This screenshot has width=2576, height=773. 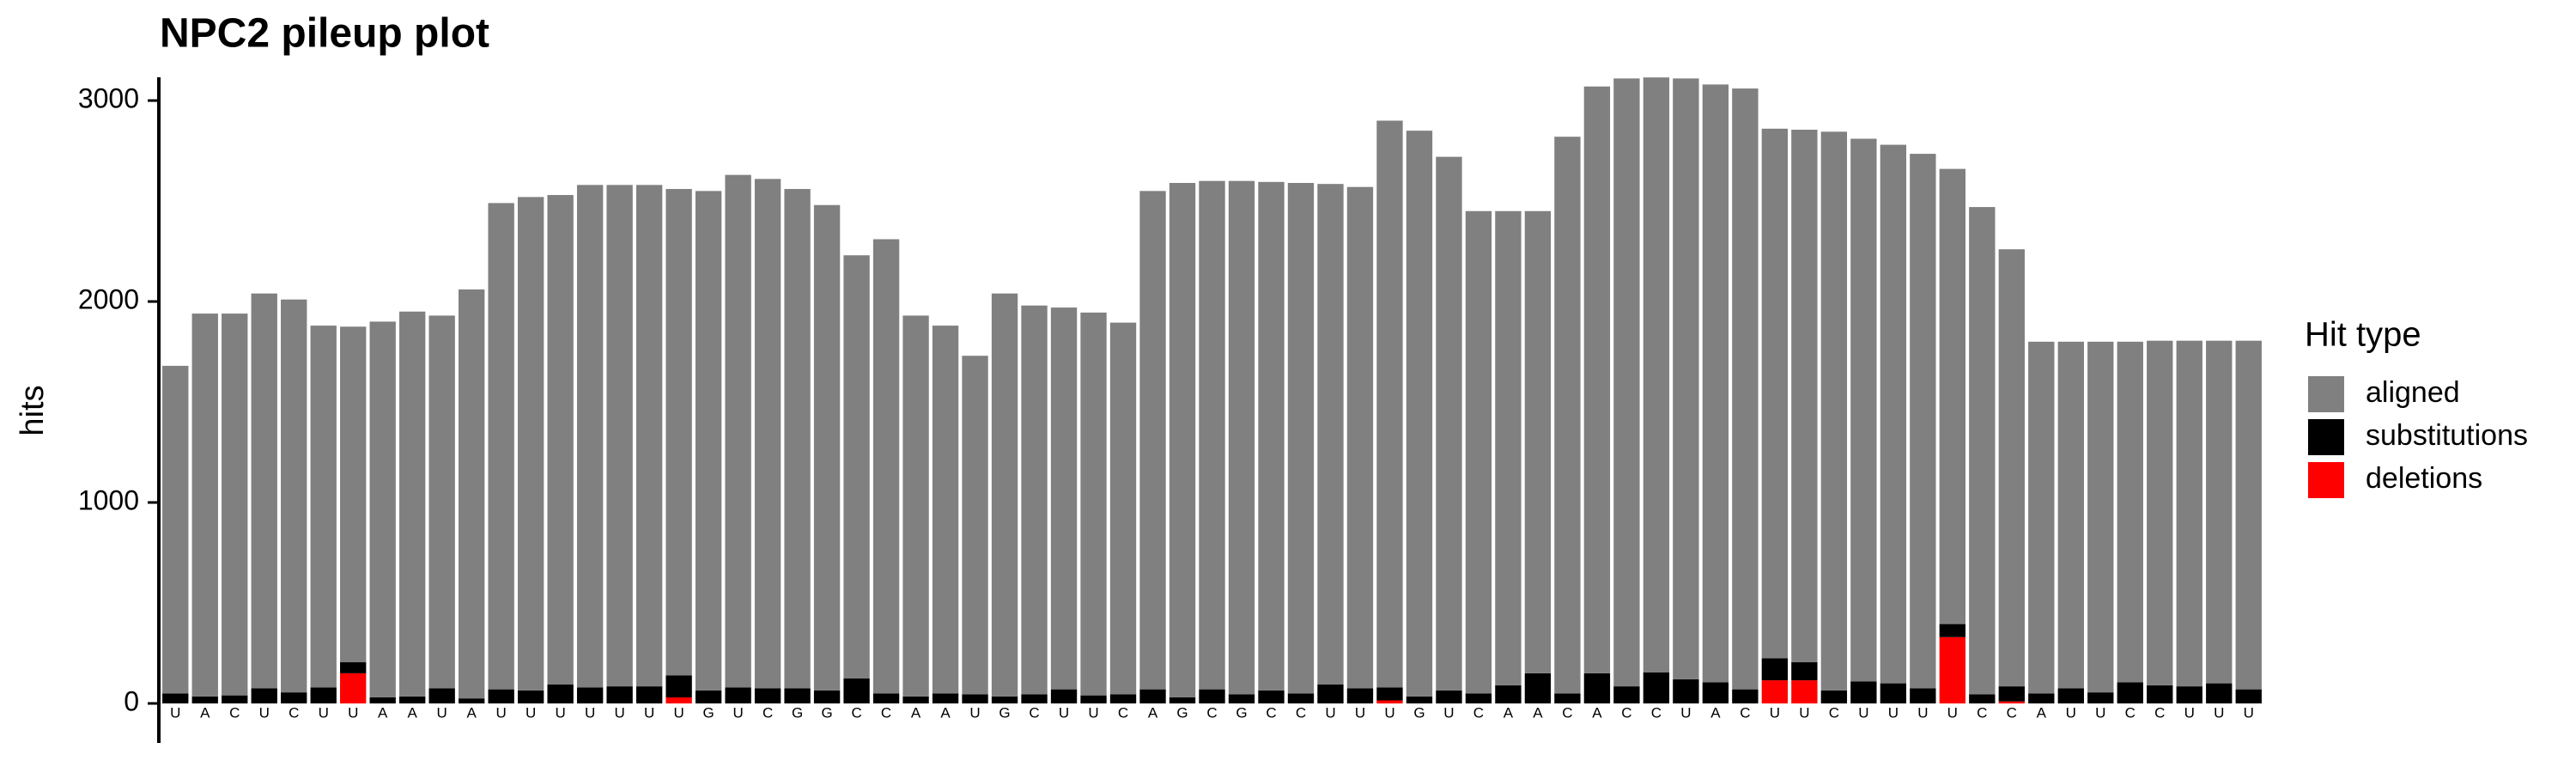 I want to click on legend-label: deletions, so click(x=2424, y=478).